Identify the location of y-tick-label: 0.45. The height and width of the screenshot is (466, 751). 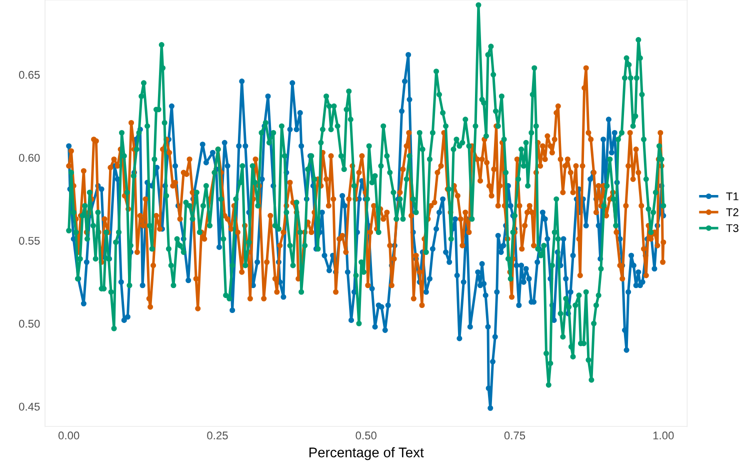
(29, 406).